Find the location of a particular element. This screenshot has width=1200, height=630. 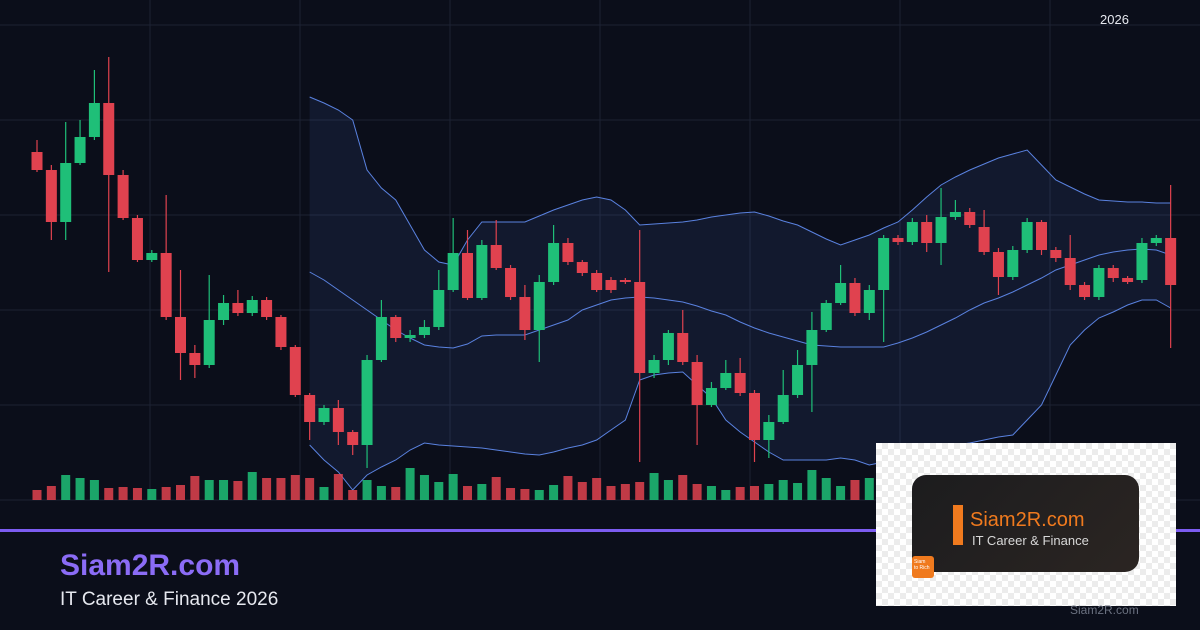

brand-subtitle: IT Career & Finance 2026 is located at coordinates (169, 599).